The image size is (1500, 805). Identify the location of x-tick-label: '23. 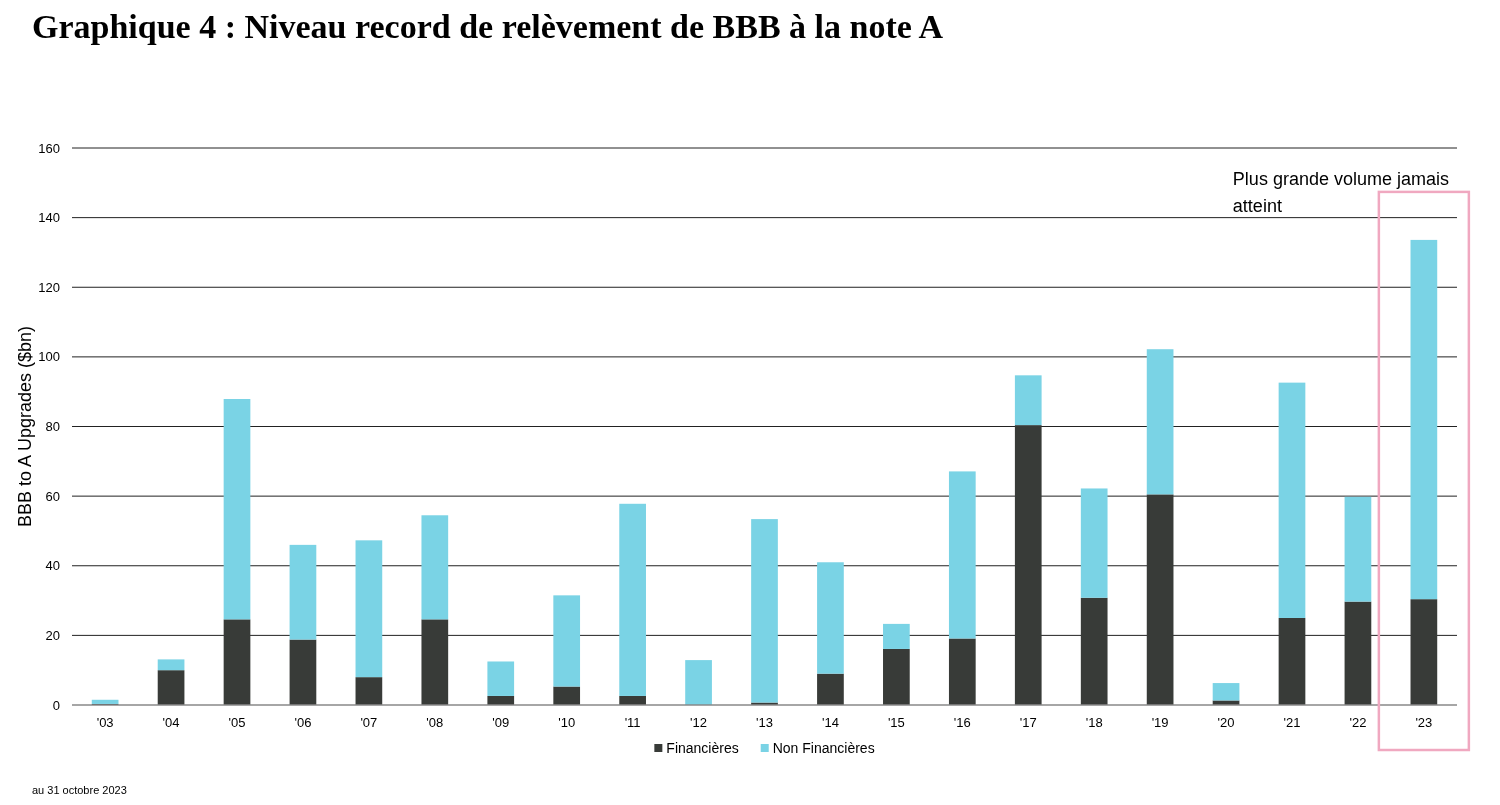
(1424, 722).